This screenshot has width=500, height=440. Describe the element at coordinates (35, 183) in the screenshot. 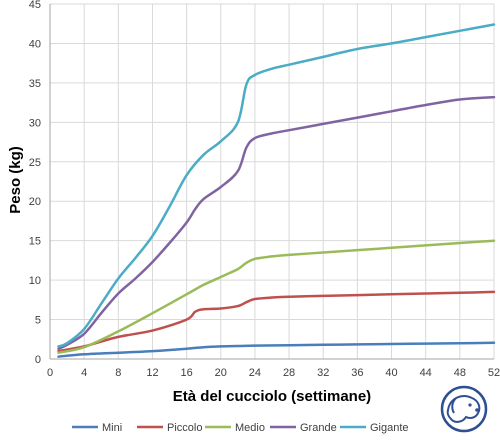

I see `y-tick-labels: 0 5 10 15 20 25 30 35 40 45` at that location.